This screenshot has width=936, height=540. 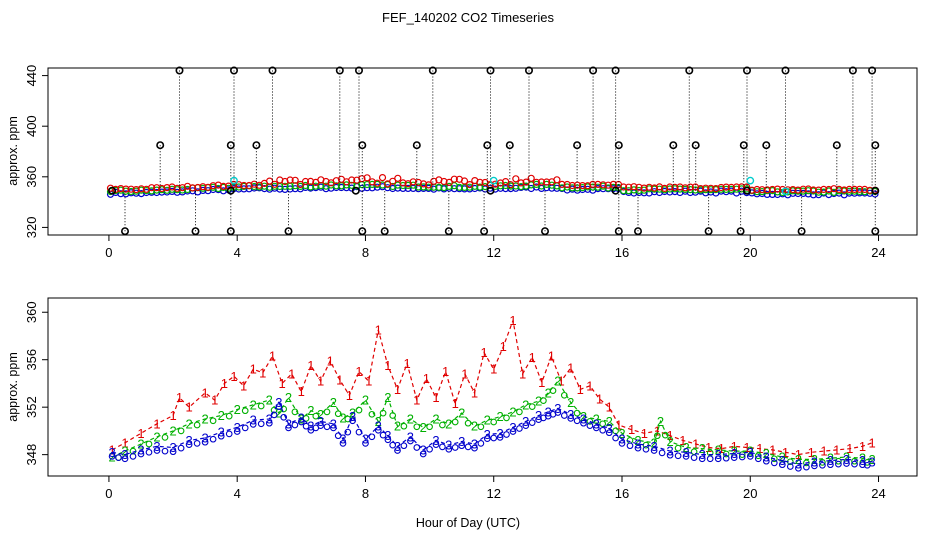 What do you see at coordinates (468, 523) in the screenshot?
I see `x-axis-label: Hour of Day (UTC)` at bounding box center [468, 523].